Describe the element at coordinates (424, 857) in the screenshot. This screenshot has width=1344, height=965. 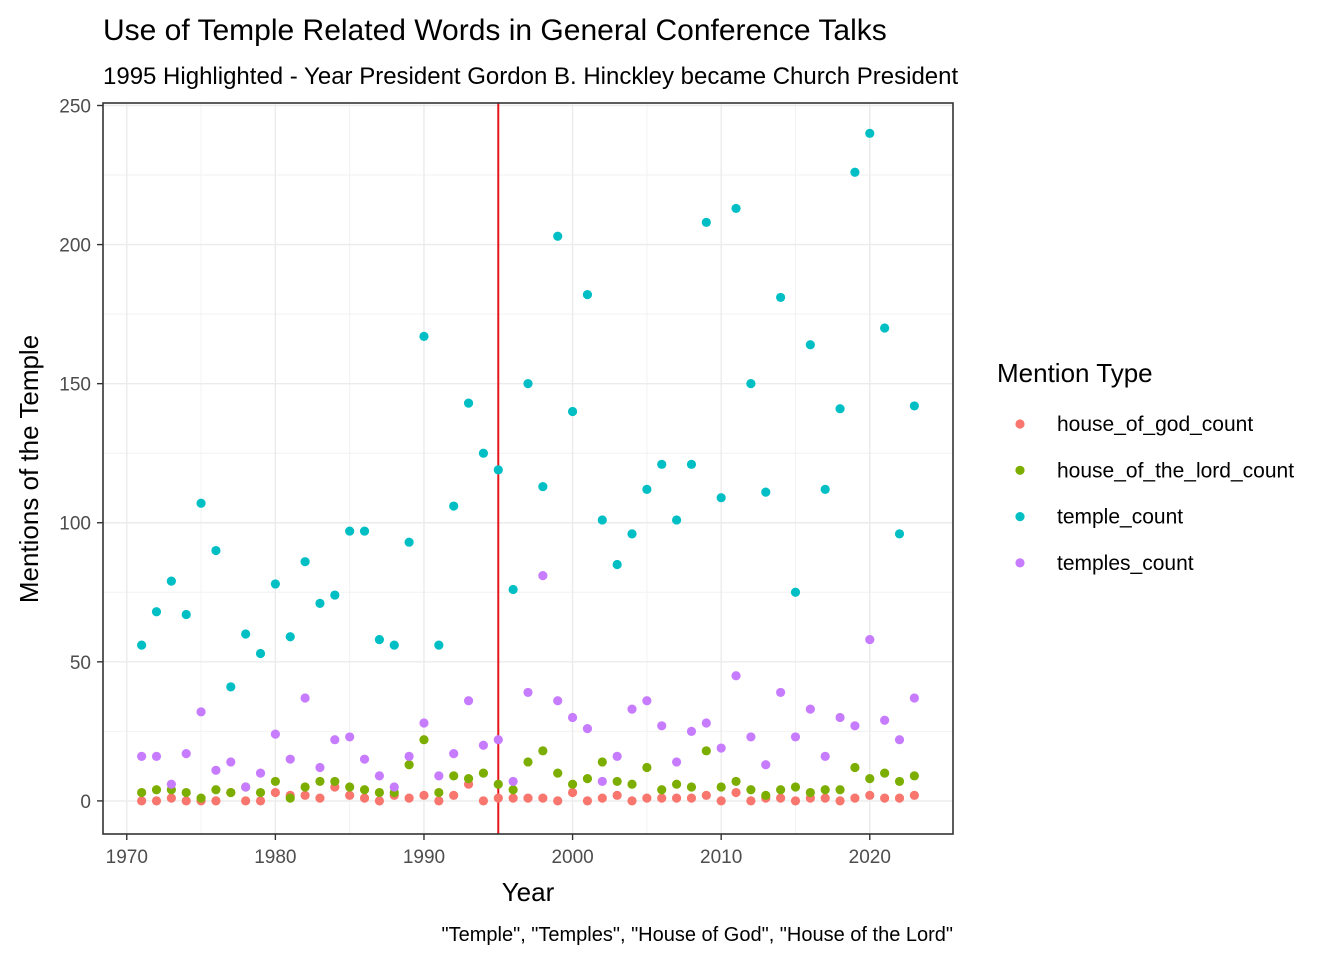
I see `x-tick-label: 1990` at that location.